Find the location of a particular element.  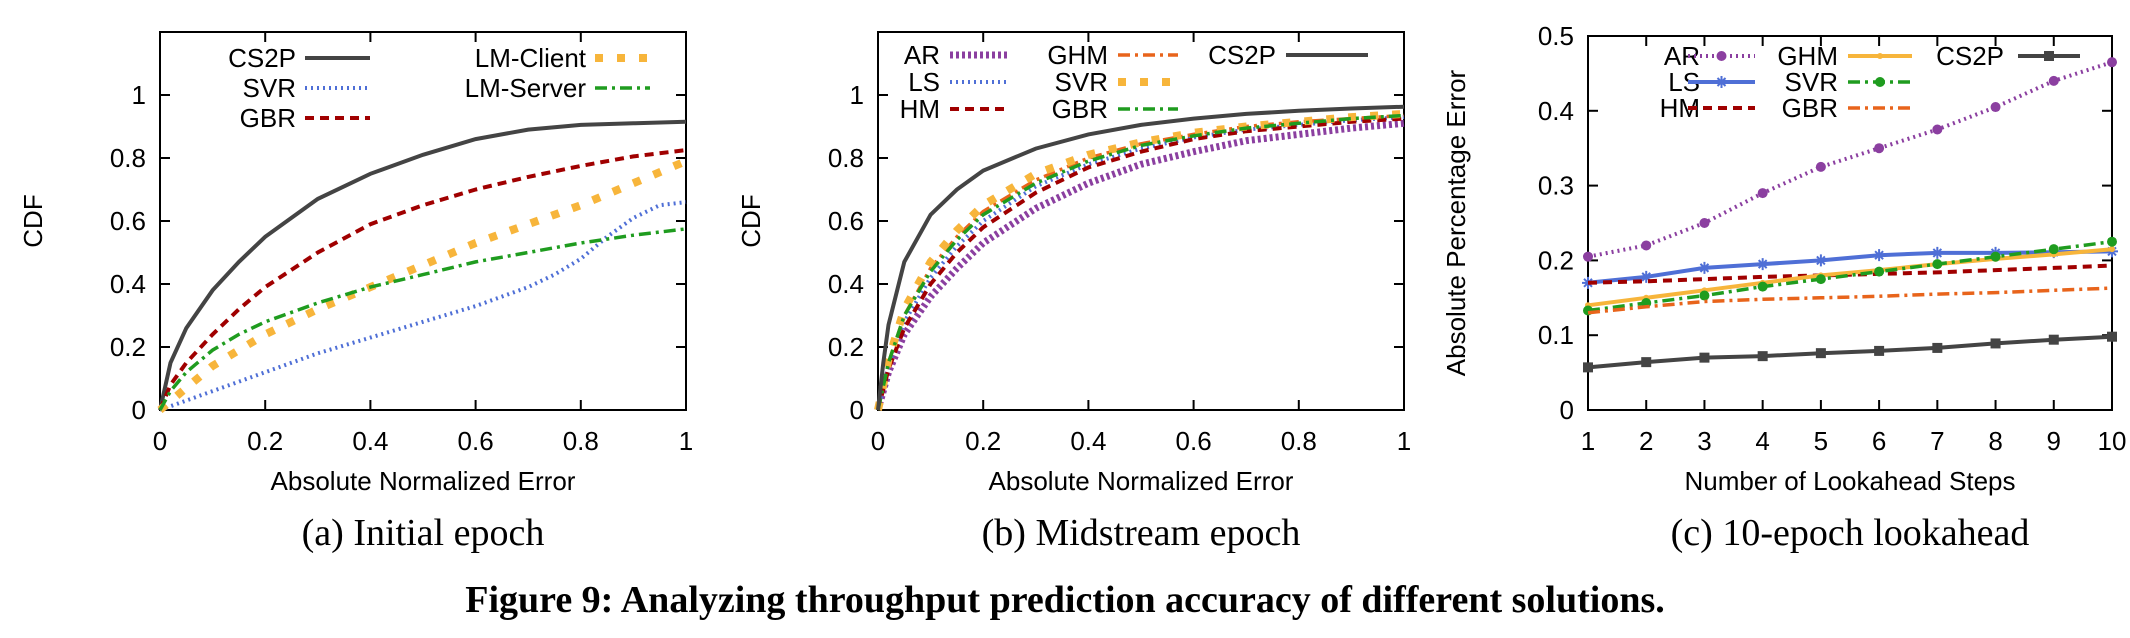

legend-label: LM-Server is located at coordinates (526, 88).